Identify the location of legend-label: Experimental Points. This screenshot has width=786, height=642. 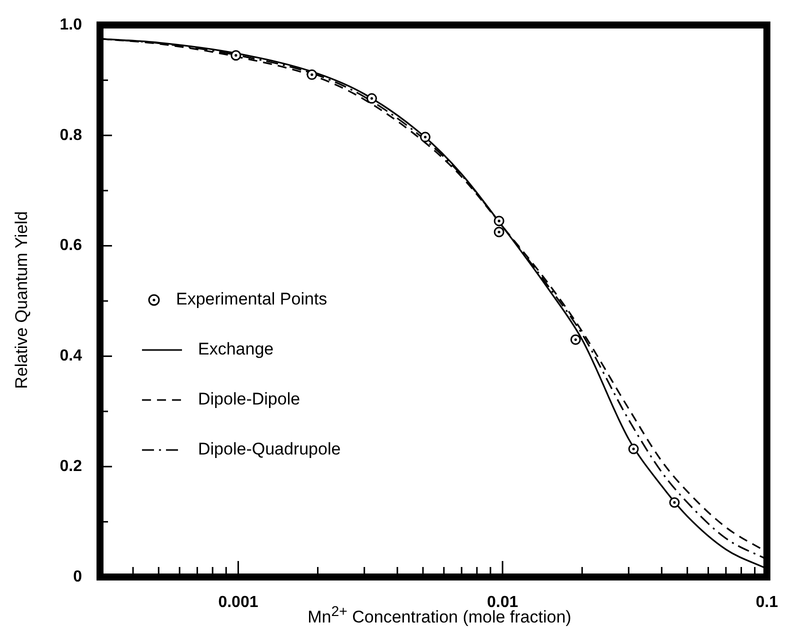
(252, 299).